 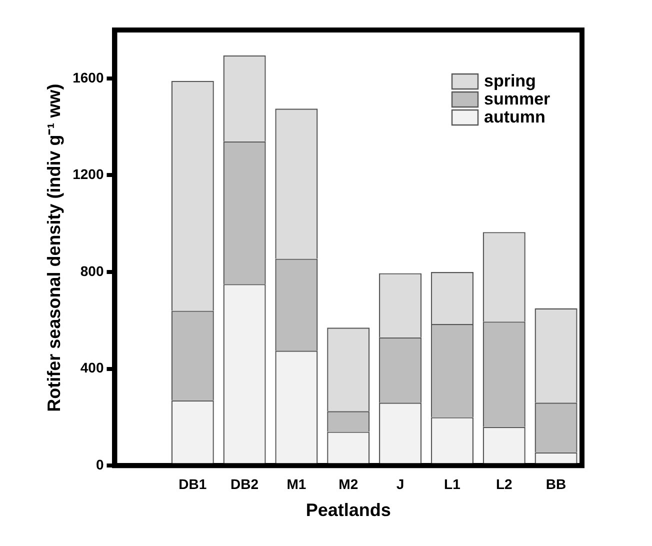 What do you see at coordinates (192, 484) in the screenshot?
I see `x-tick-label: DB1` at bounding box center [192, 484].